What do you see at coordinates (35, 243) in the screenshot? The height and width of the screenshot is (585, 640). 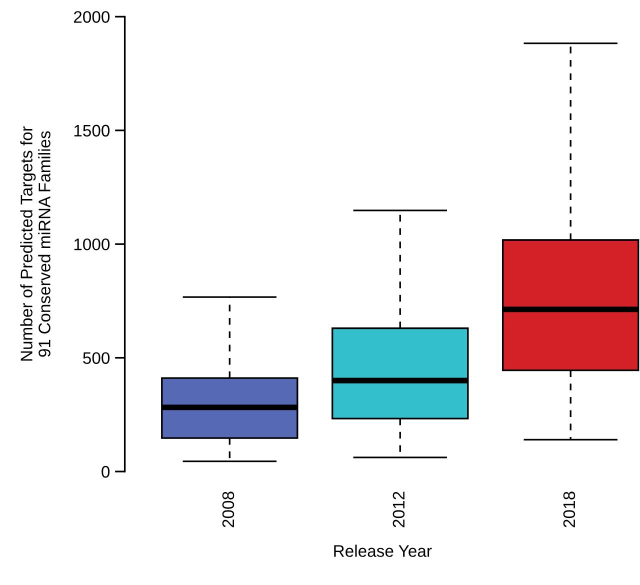 I see `y-axis-title: Number of Predicted Targets for 91 Conserved miRNA Families` at bounding box center [35, 243].